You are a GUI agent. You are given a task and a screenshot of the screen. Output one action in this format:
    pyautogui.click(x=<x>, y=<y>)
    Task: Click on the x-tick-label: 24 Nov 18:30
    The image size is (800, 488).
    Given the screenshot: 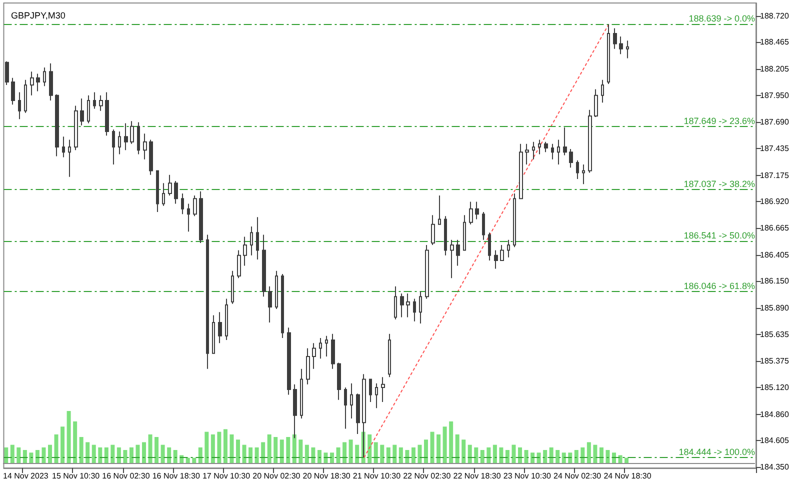 What is the action you would take?
    pyautogui.click(x=628, y=476)
    